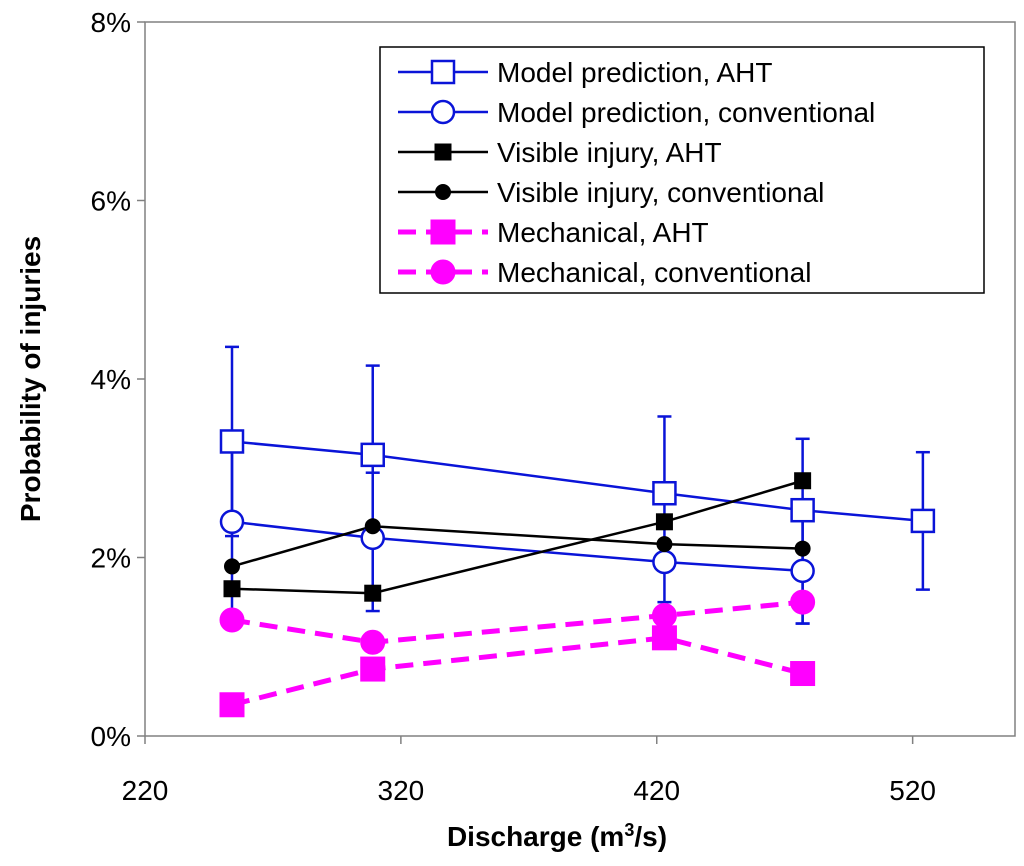  What do you see at coordinates (686, 112) in the screenshot?
I see `legend-label-1: Model prediction, conventional` at bounding box center [686, 112].